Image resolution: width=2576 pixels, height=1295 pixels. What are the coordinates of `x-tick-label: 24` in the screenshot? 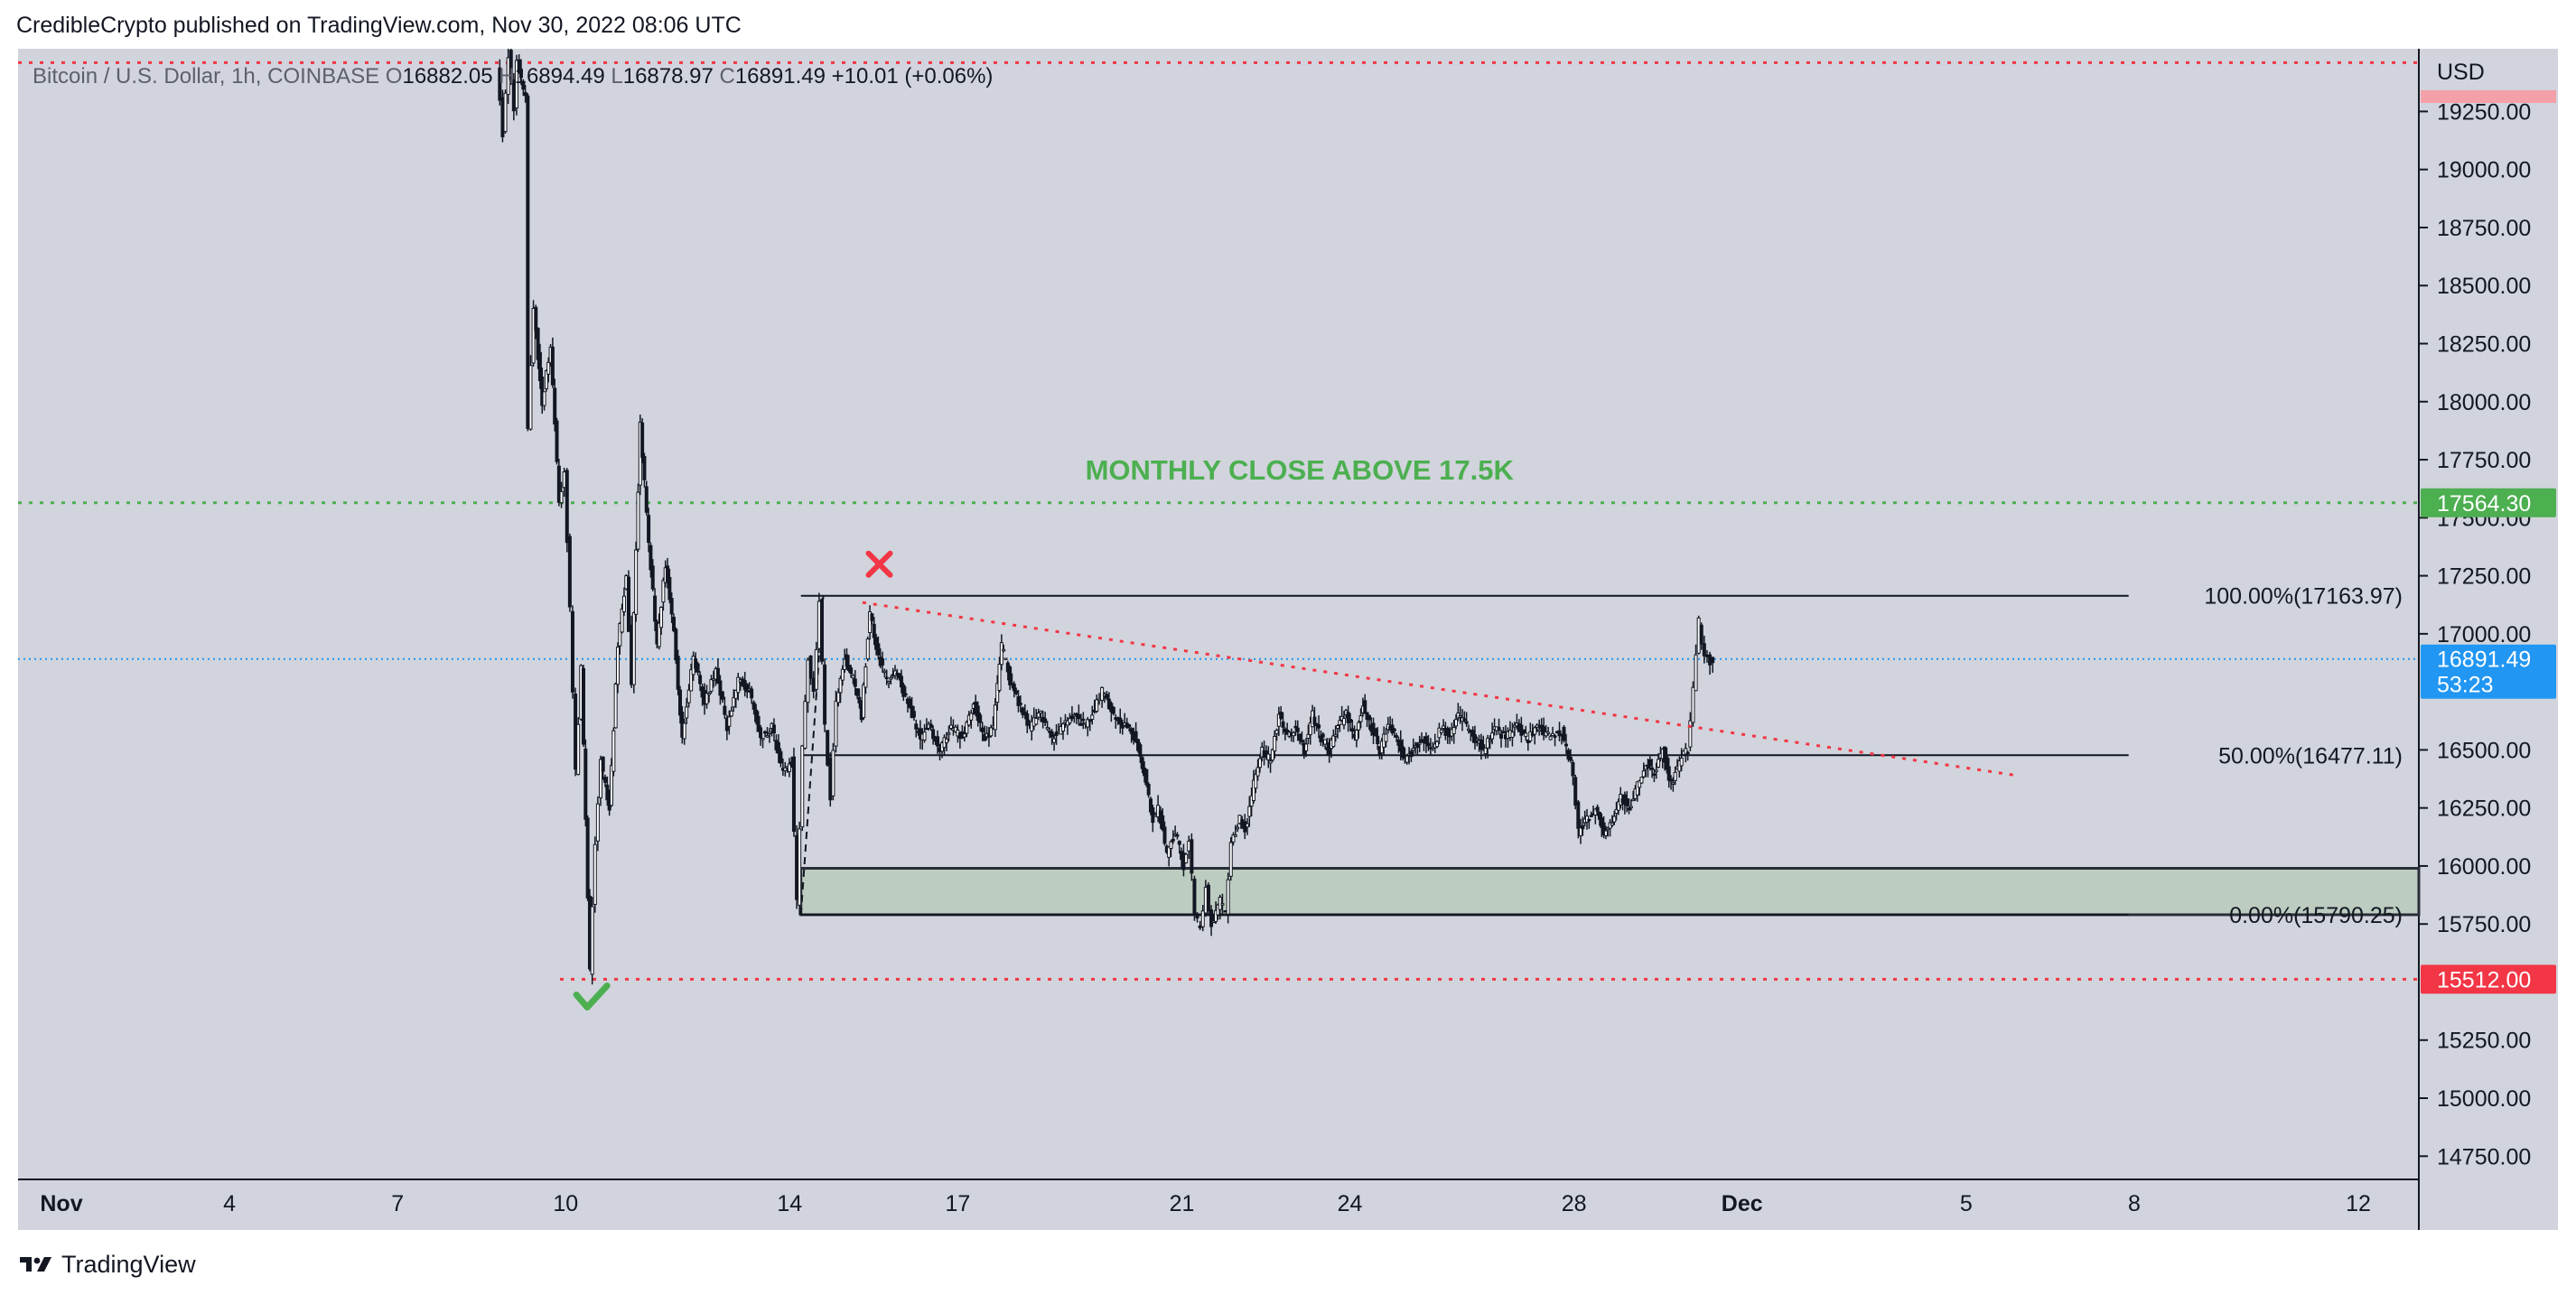 It's located at (1350, 1203).